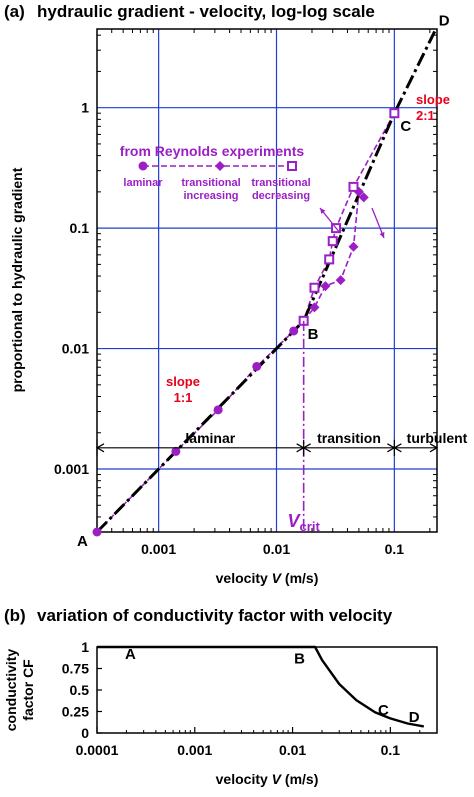 The image size is (474, 797). What do you see at coordinates (143, 183) in the screenshot?
I see `legend-laminar-label: laminar` at bounding box center [143, 183].